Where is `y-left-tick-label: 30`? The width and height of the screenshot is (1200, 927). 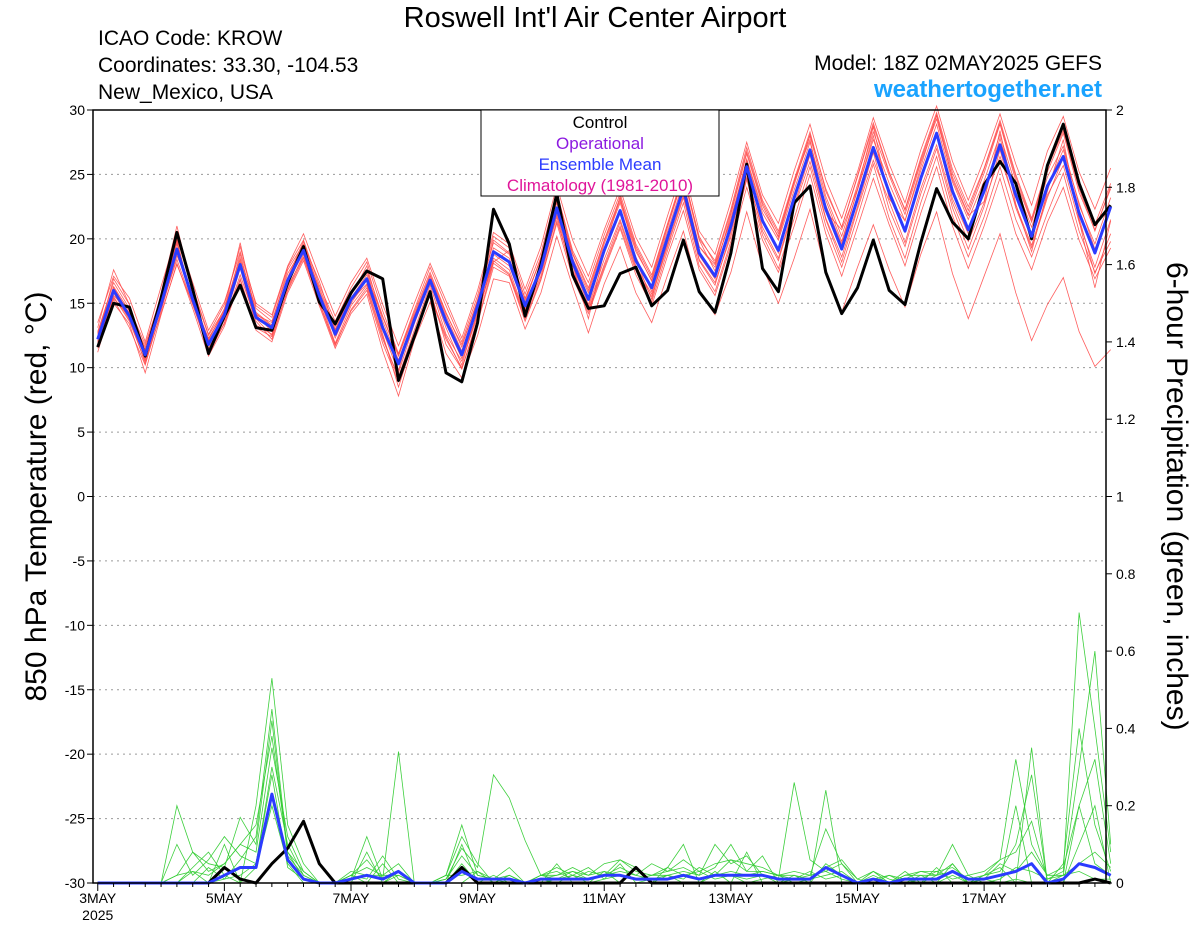
y-left-tick-label: 30 is located at coordinates (77, 110).